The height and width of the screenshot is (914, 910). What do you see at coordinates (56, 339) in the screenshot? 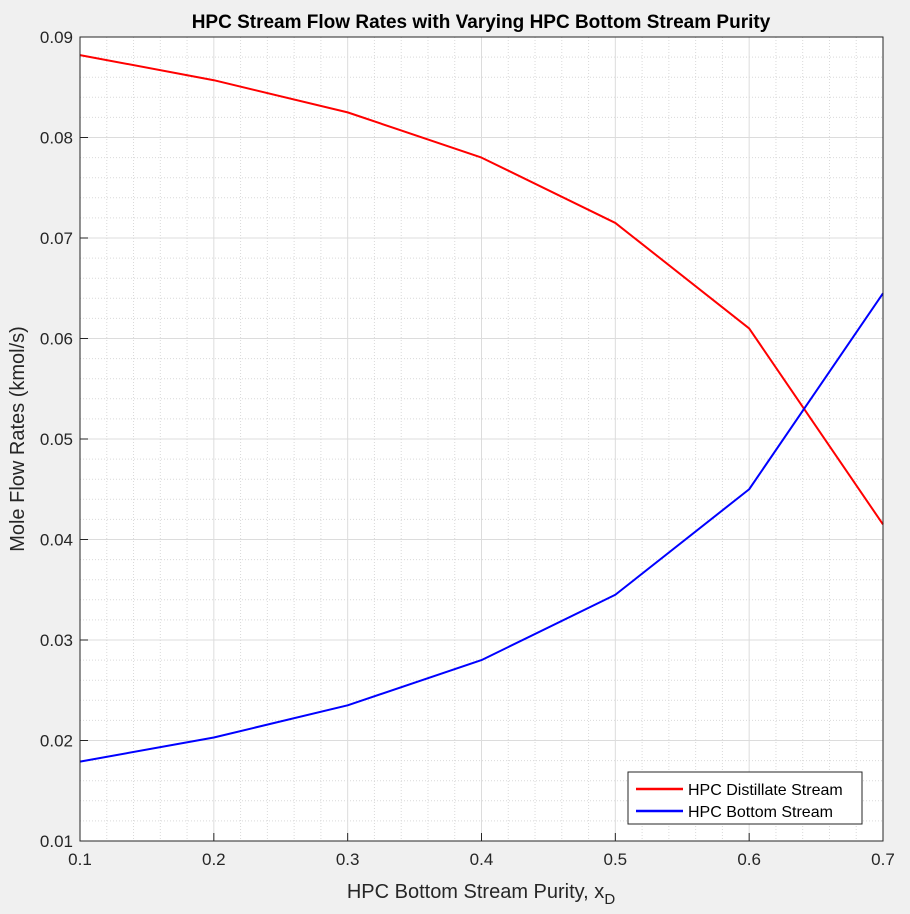
I see `y-tick-label: 0.06` at bounding box center [56, 339].